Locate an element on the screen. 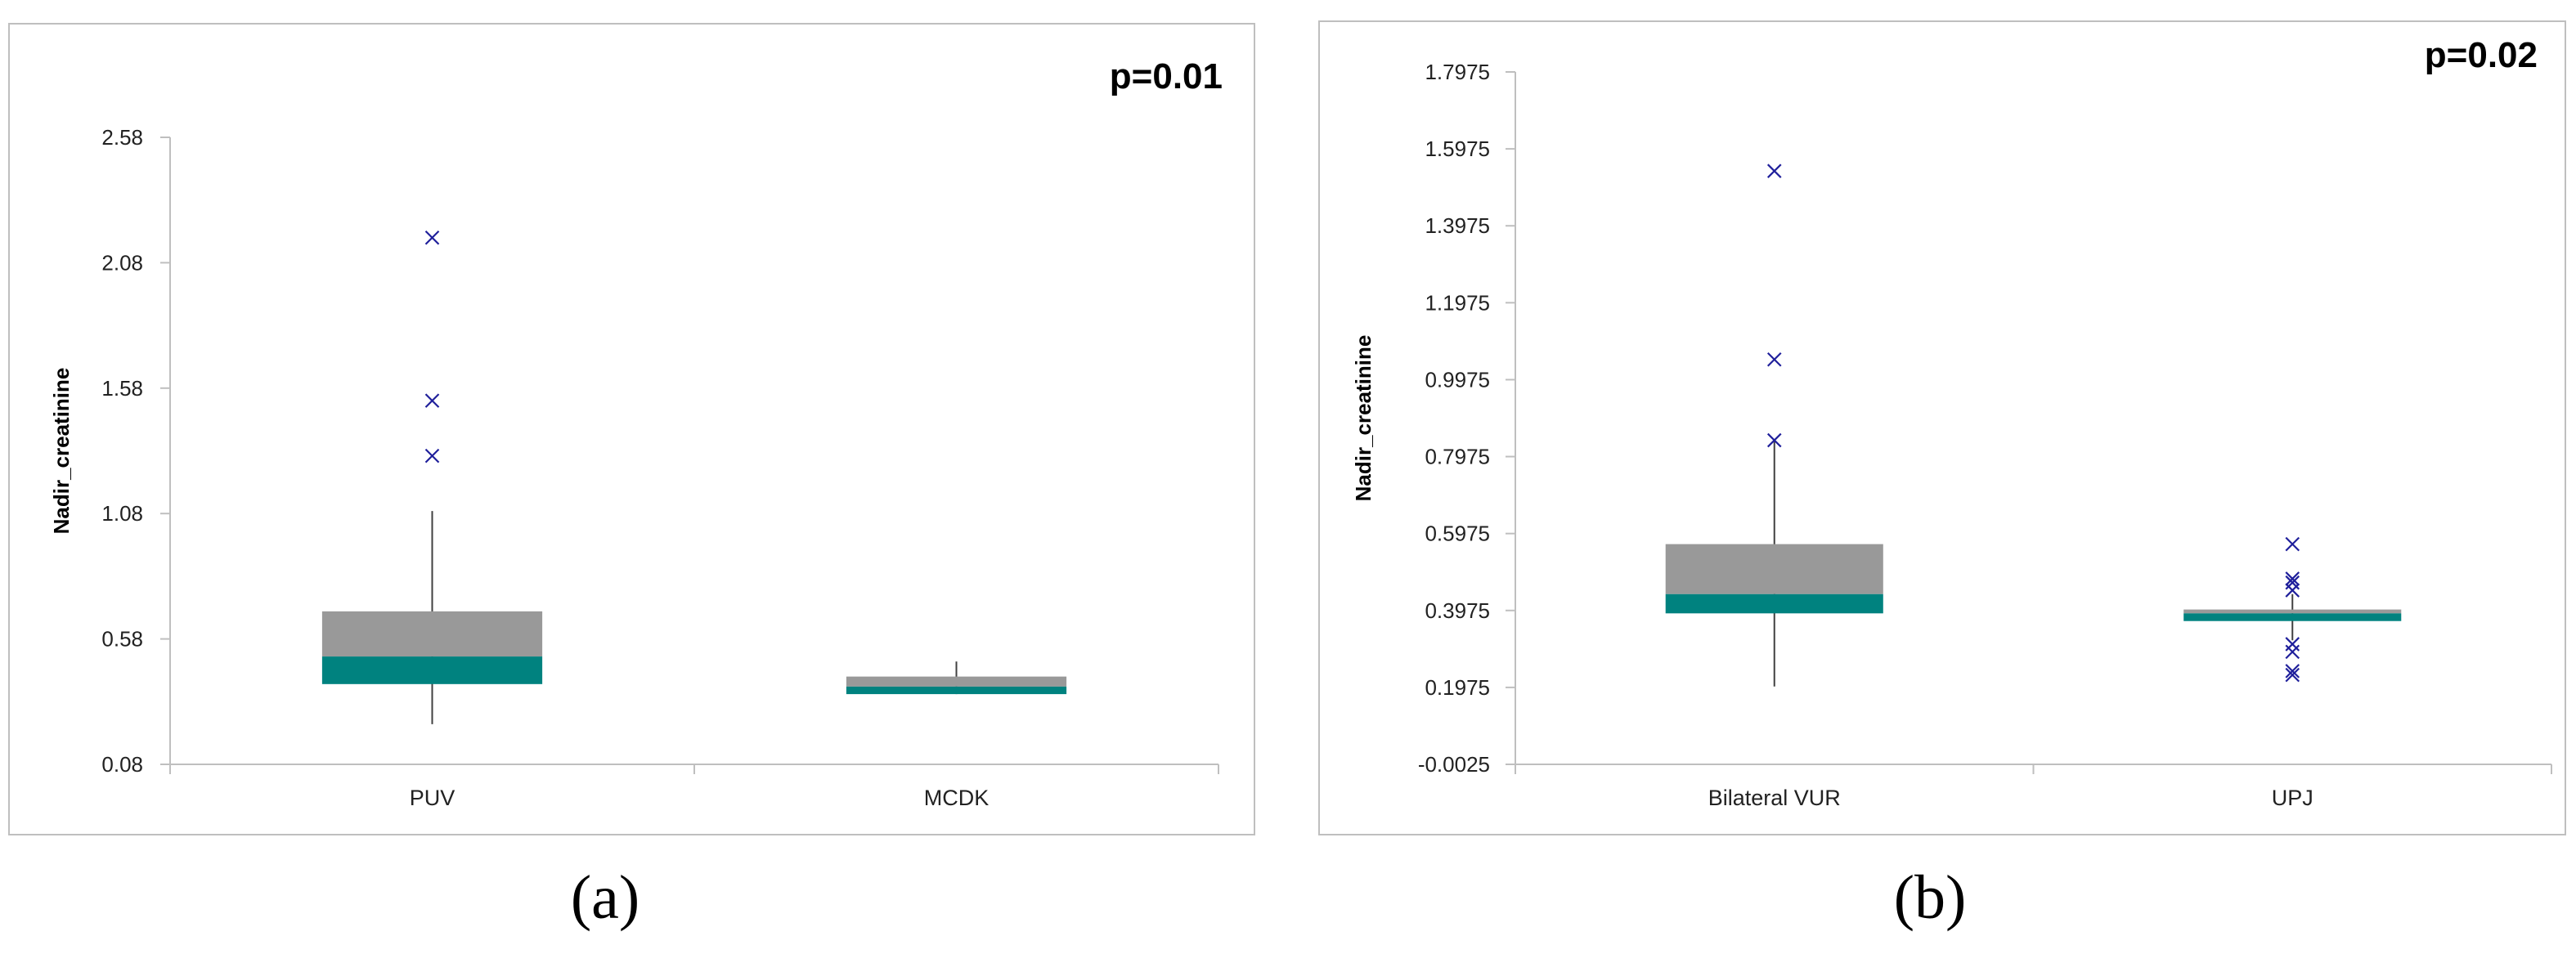 The height and width of the screenshot is (954, 2576). p-value-annotation: p=0.01 is located at coordinates (1166, 76).